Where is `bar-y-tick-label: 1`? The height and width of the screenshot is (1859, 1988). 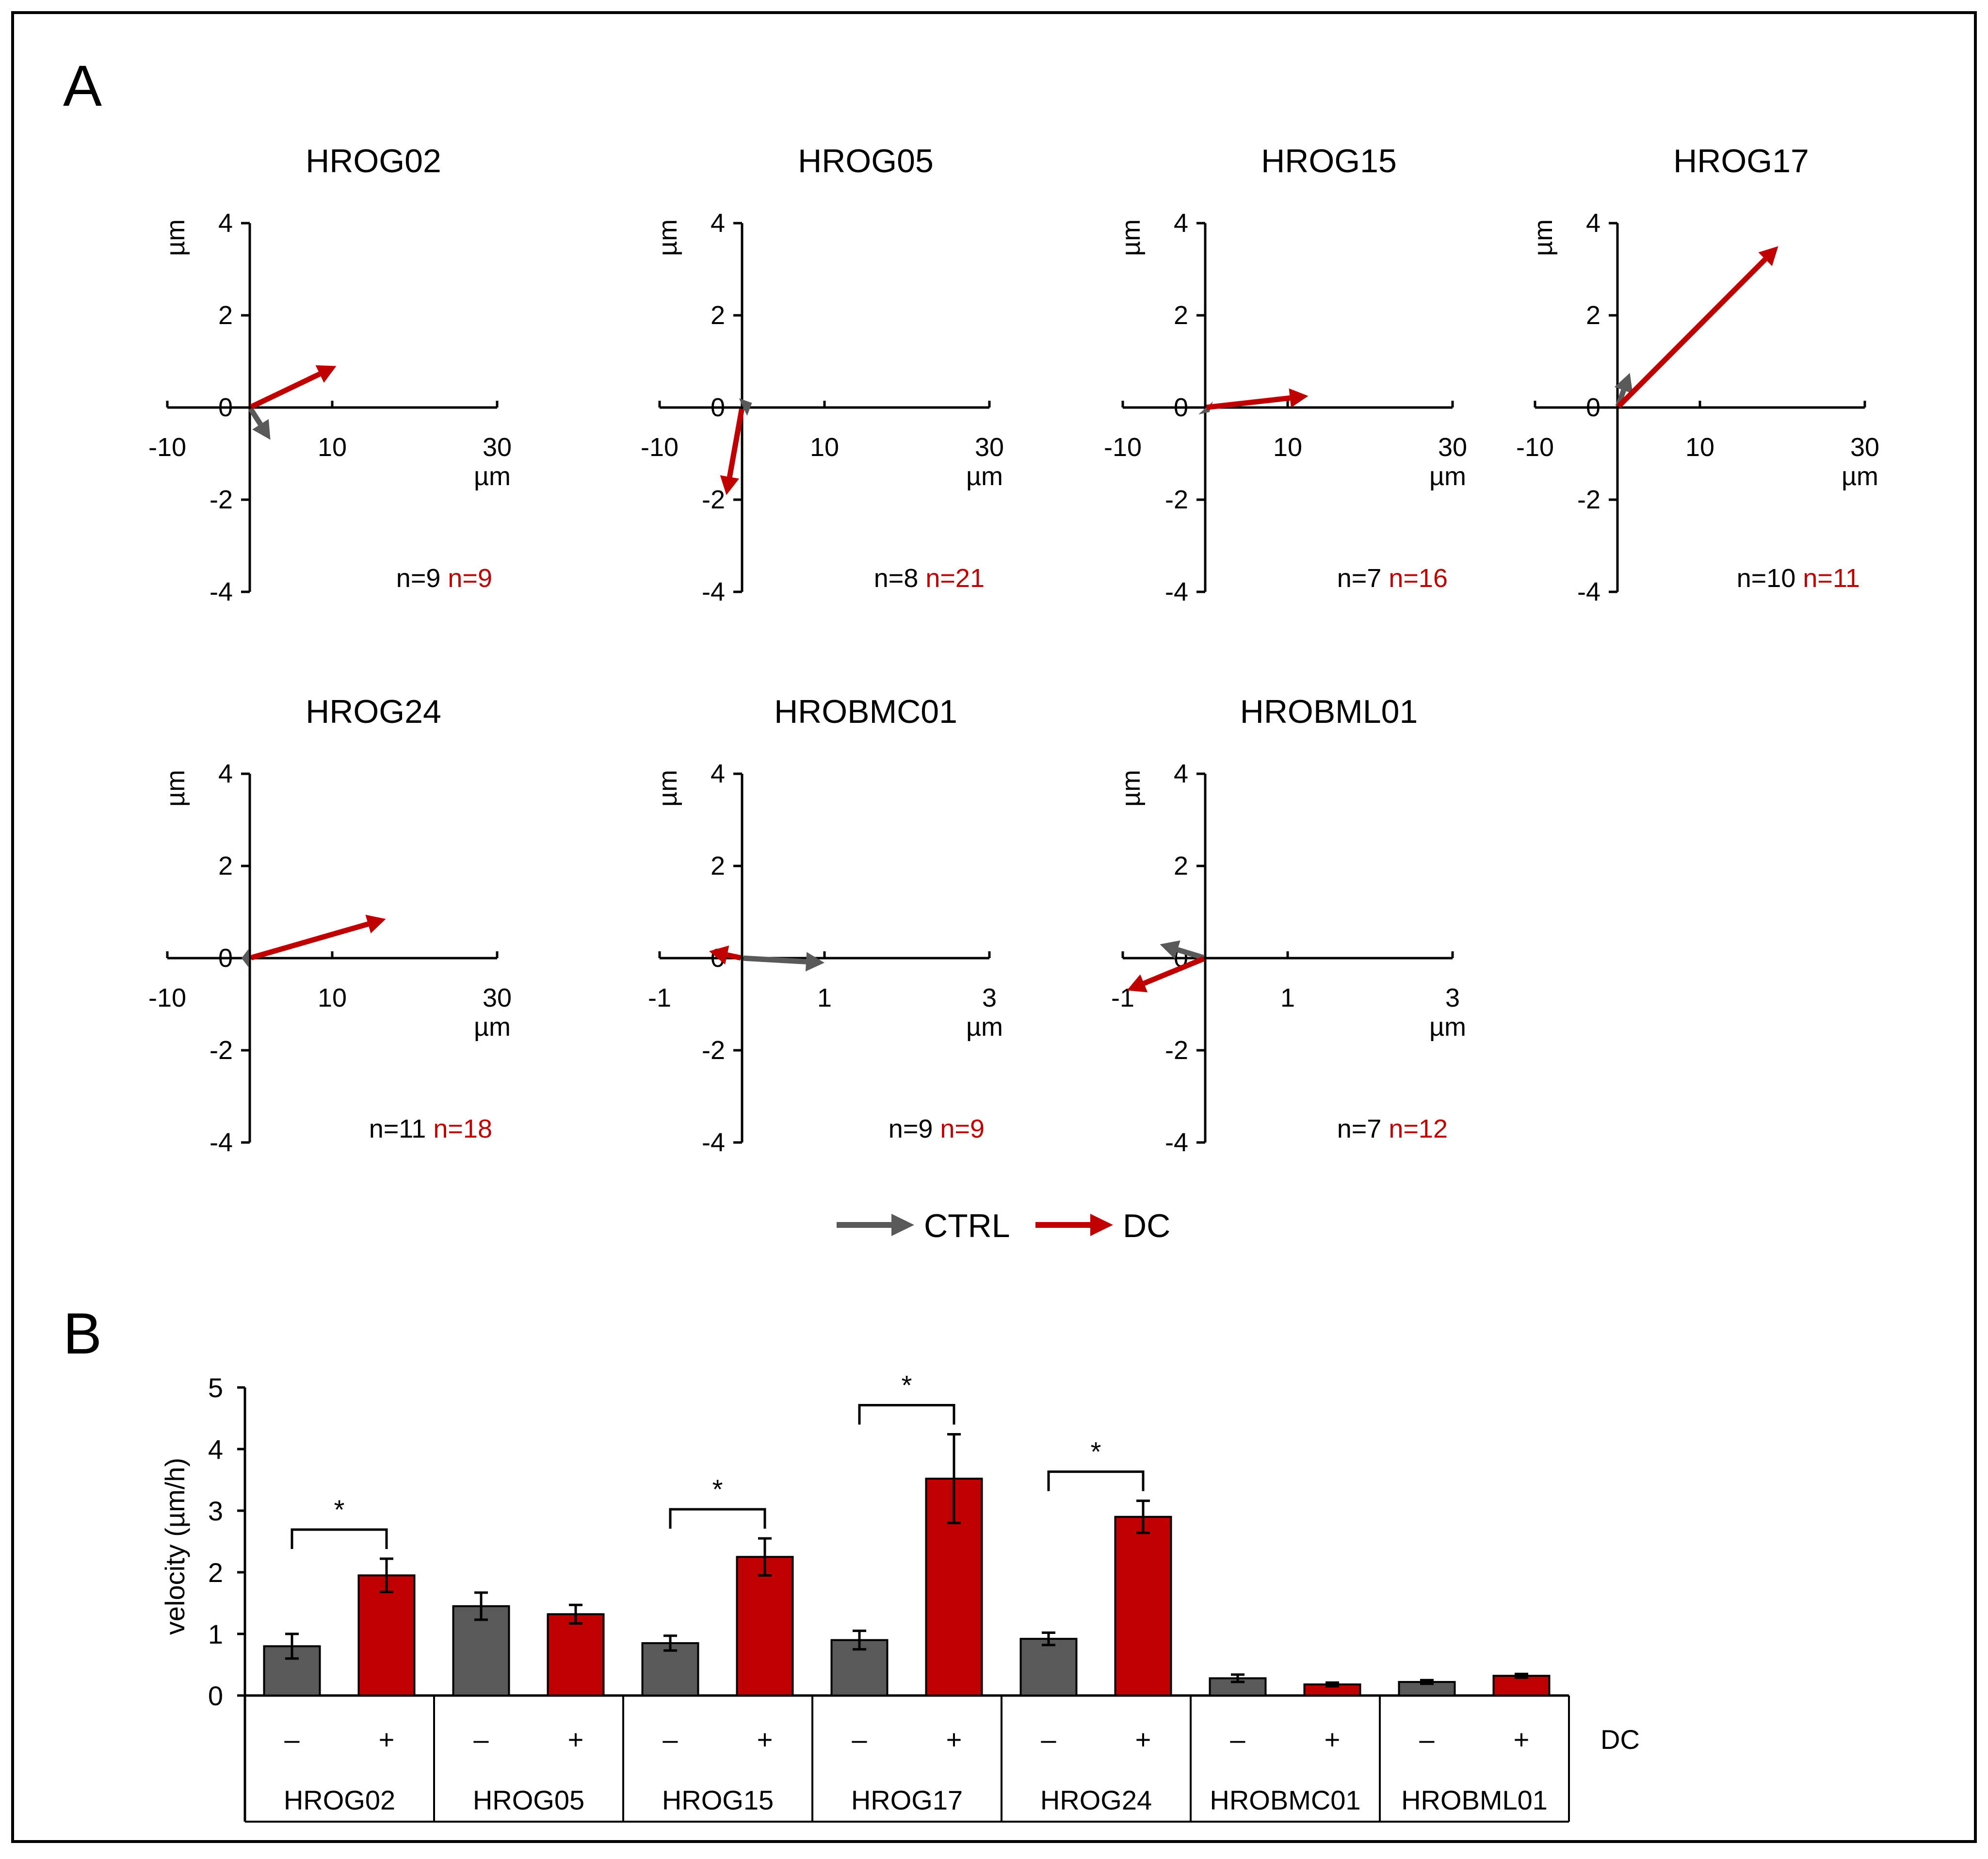 bar-y-tick-label: 1 is located at coordinates (215, 1634).